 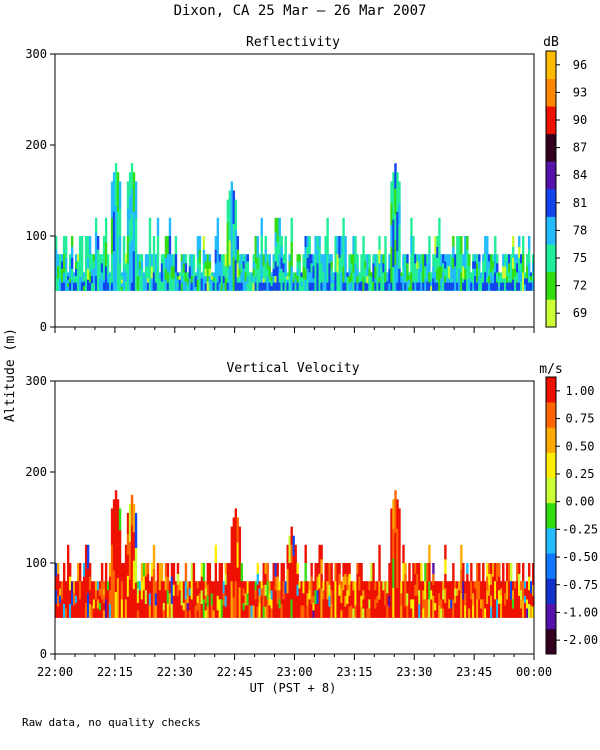 What do you see at coordinates (111, 722) in the screenshot?
I see `footnote: Raw data, no quality checks` at bounding box center [111, 722].